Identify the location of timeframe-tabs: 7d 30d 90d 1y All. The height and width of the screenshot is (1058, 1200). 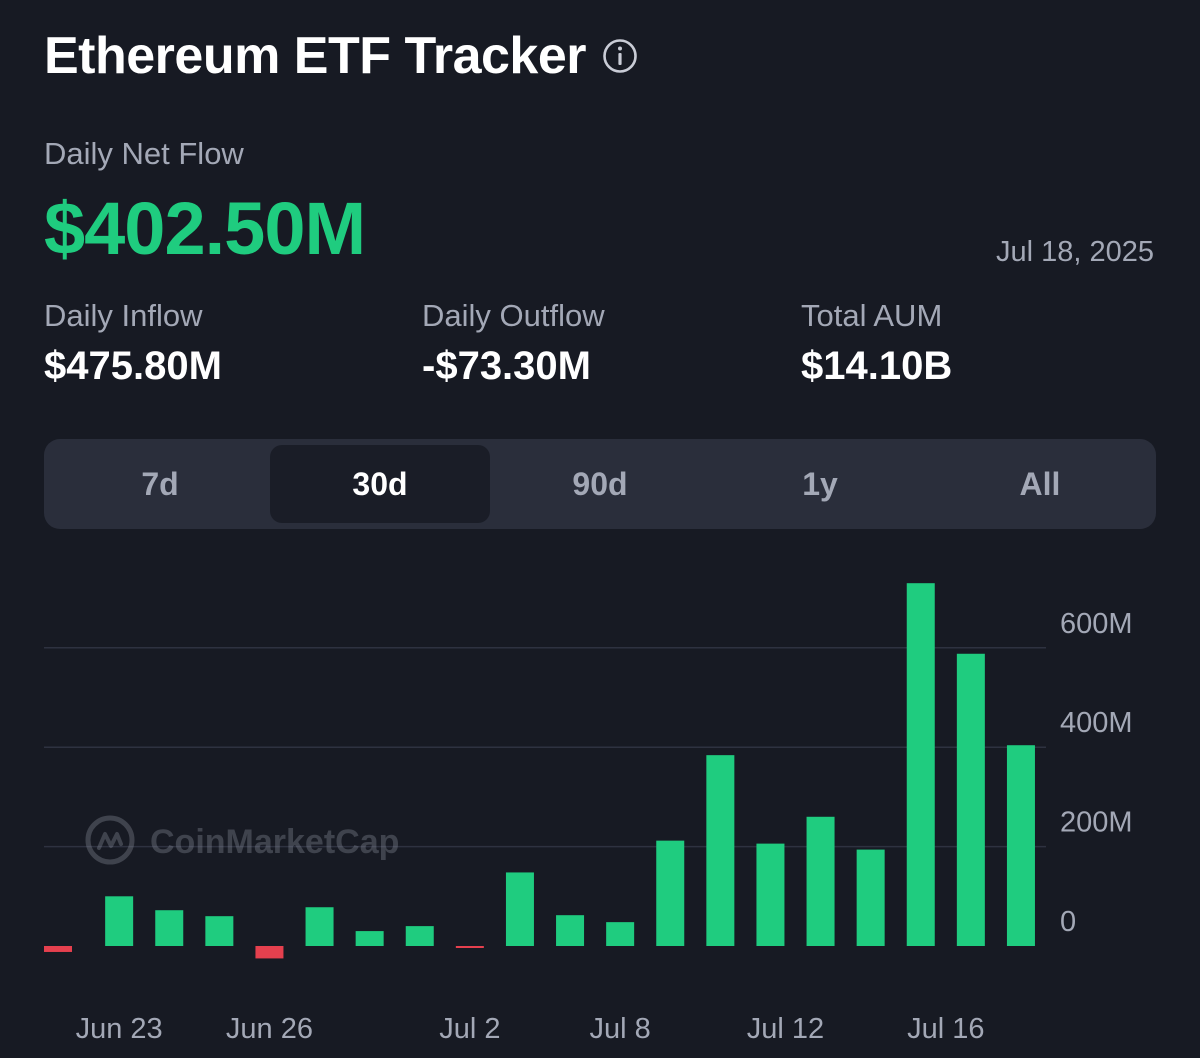
(600, 484).